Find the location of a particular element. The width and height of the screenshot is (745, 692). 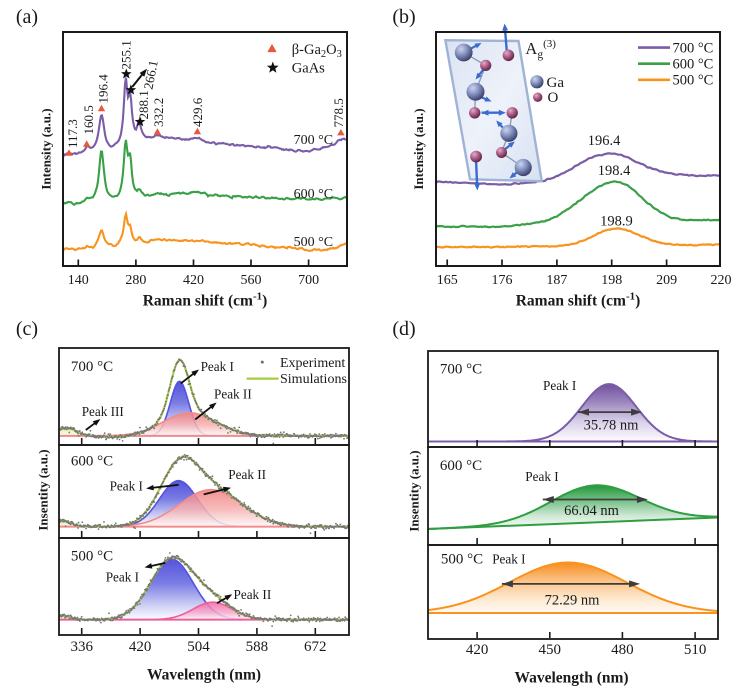

svg-text: 220 is located at coordinates (721, 280).